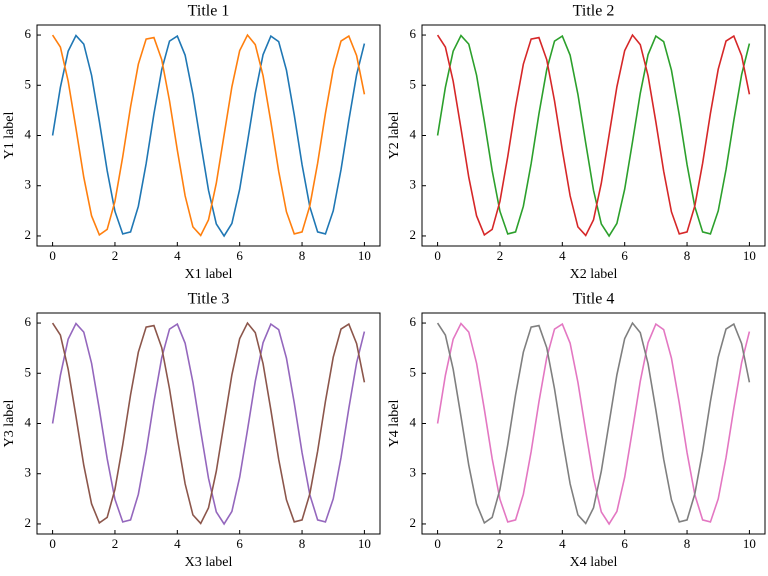  What do you see at coordinates (394, 423) in the screenshot?
I see `y-axis-label: Y4 label` at bounding box center [394, 423].